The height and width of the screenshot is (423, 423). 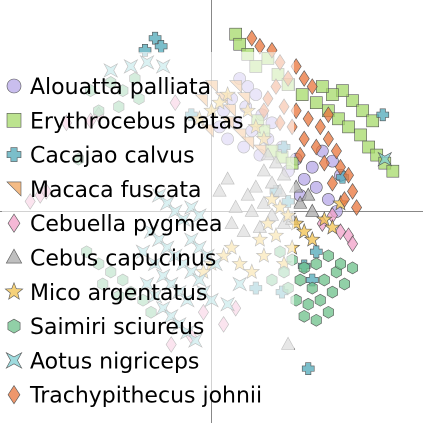 I want to click on legend-label: Aotus nigriceps, so click(x=114, y=361).